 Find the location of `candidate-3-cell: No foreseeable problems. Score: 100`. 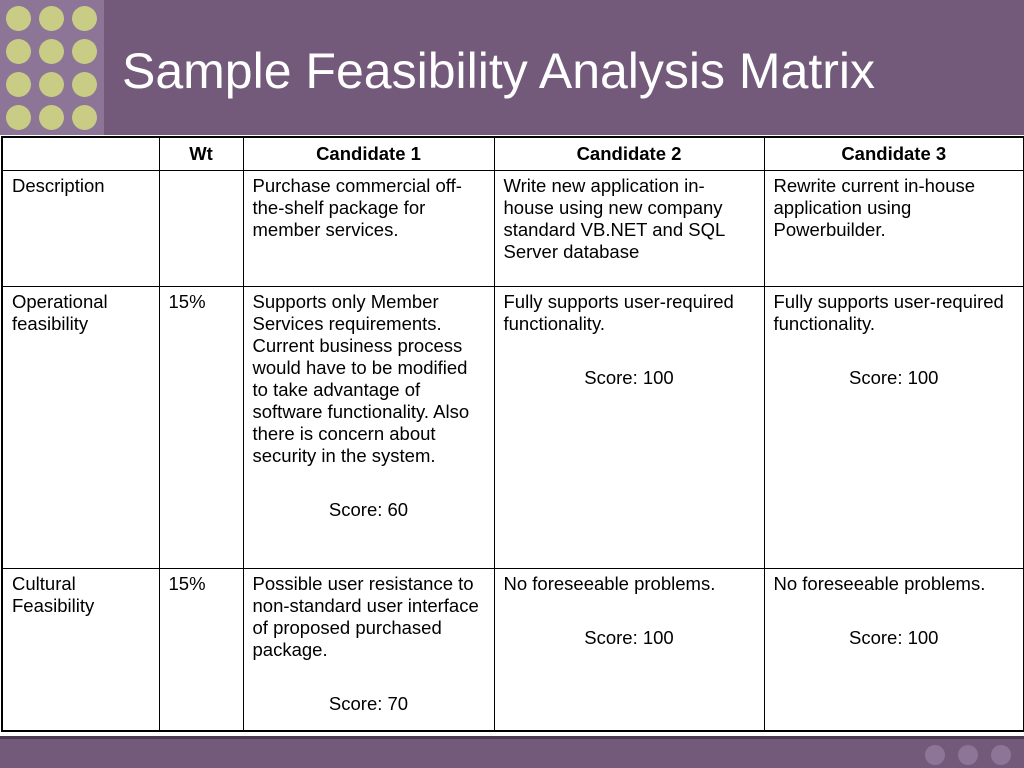

candidate-3-cell: No foreseeable problems. Score: 100 is located at coordinates (893, 649).